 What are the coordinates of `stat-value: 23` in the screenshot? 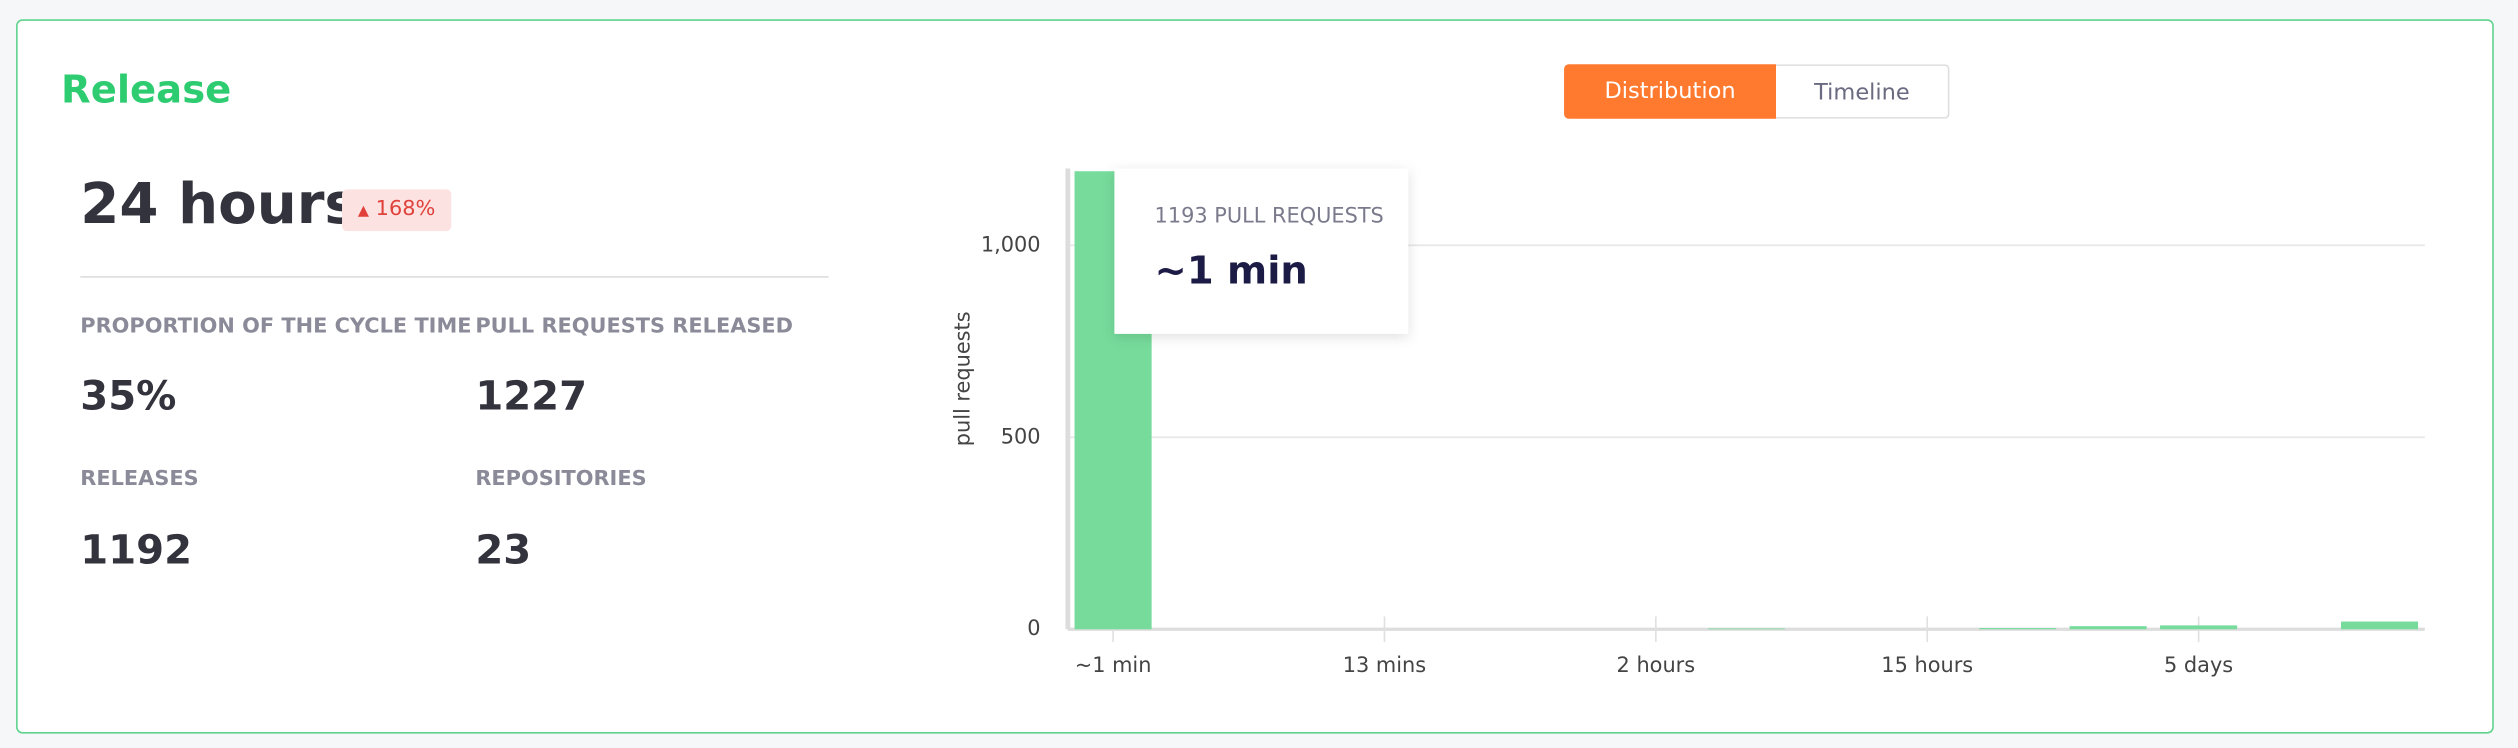 It's located at (503, 550).